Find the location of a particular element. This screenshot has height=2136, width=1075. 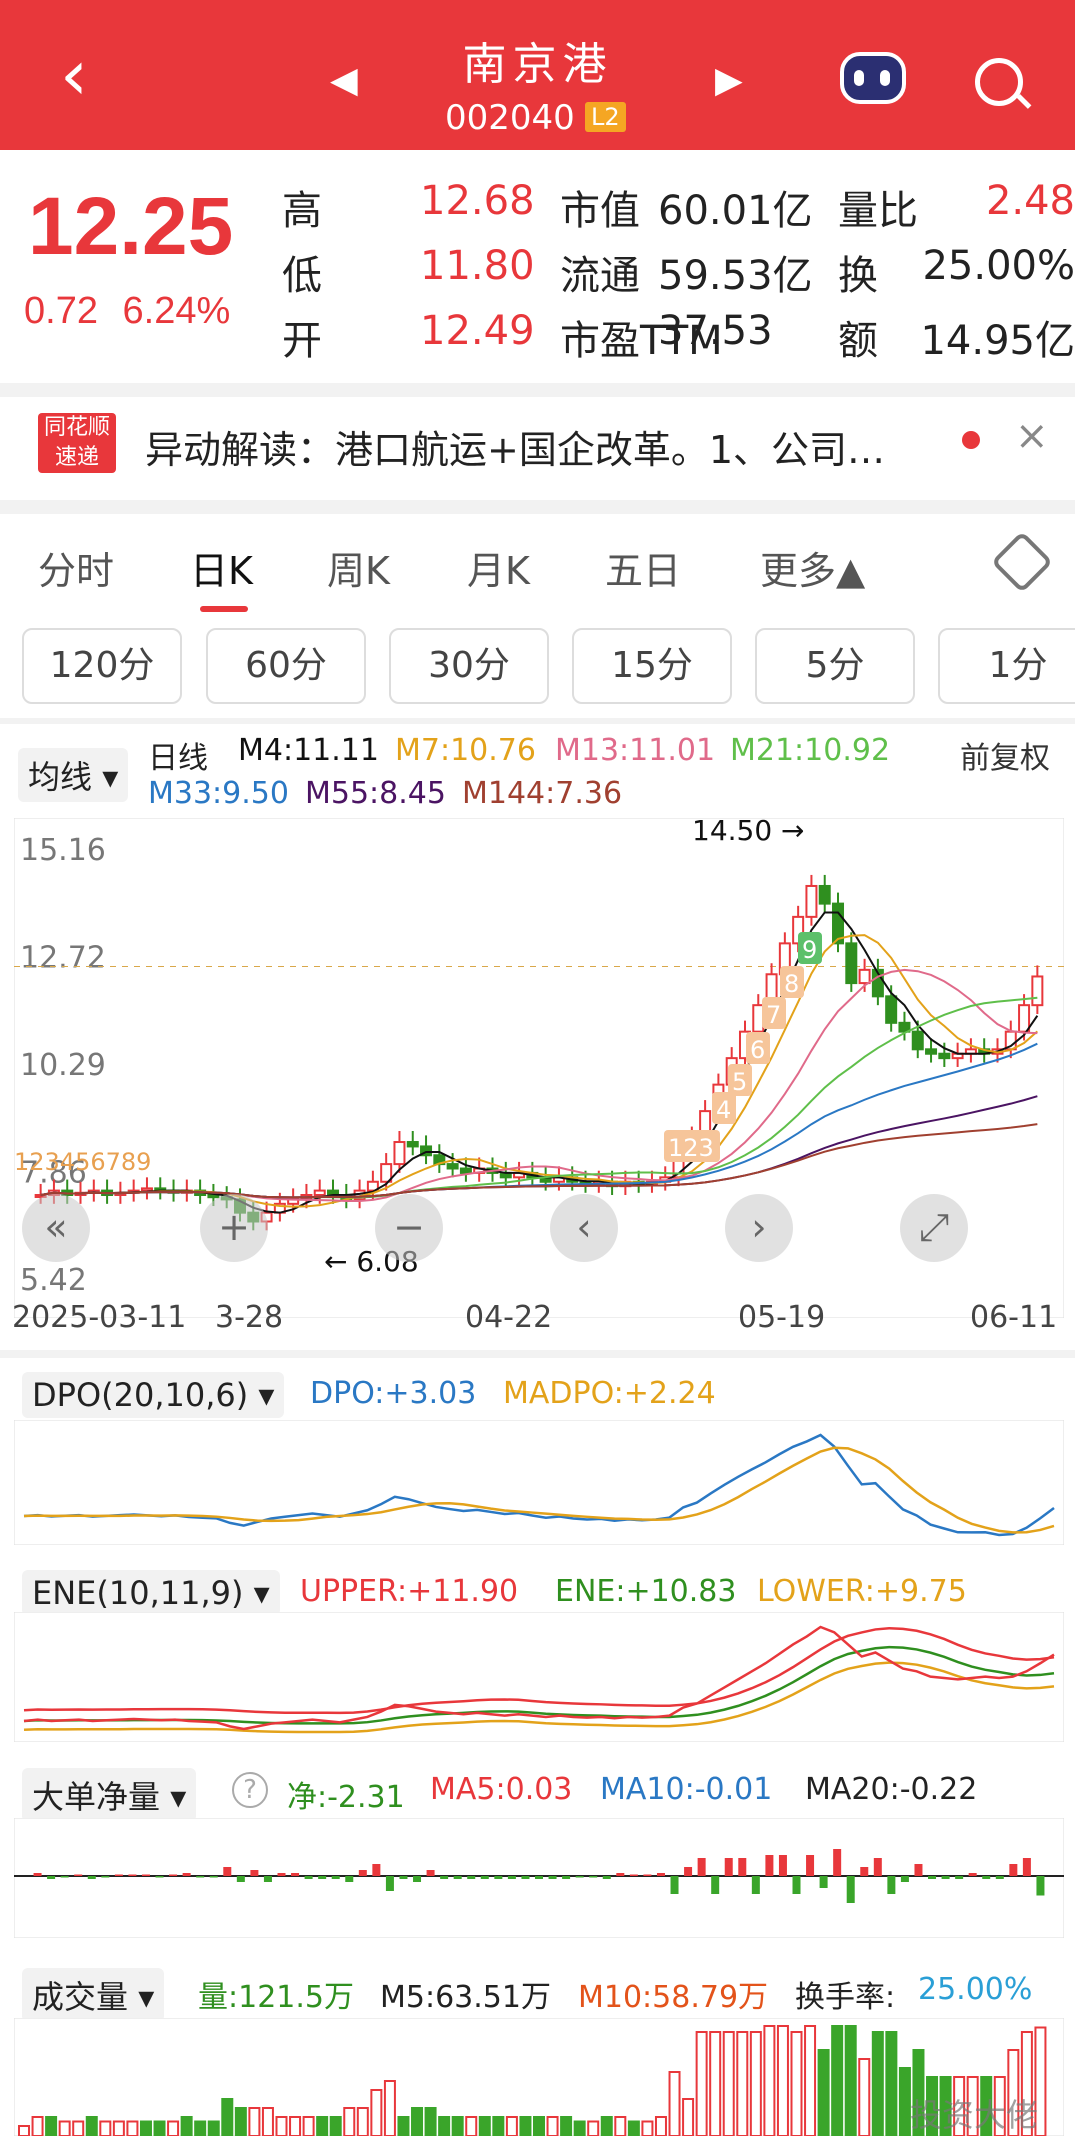

ma-selector: 均线 ▾ is located at coordinates (73, 775).